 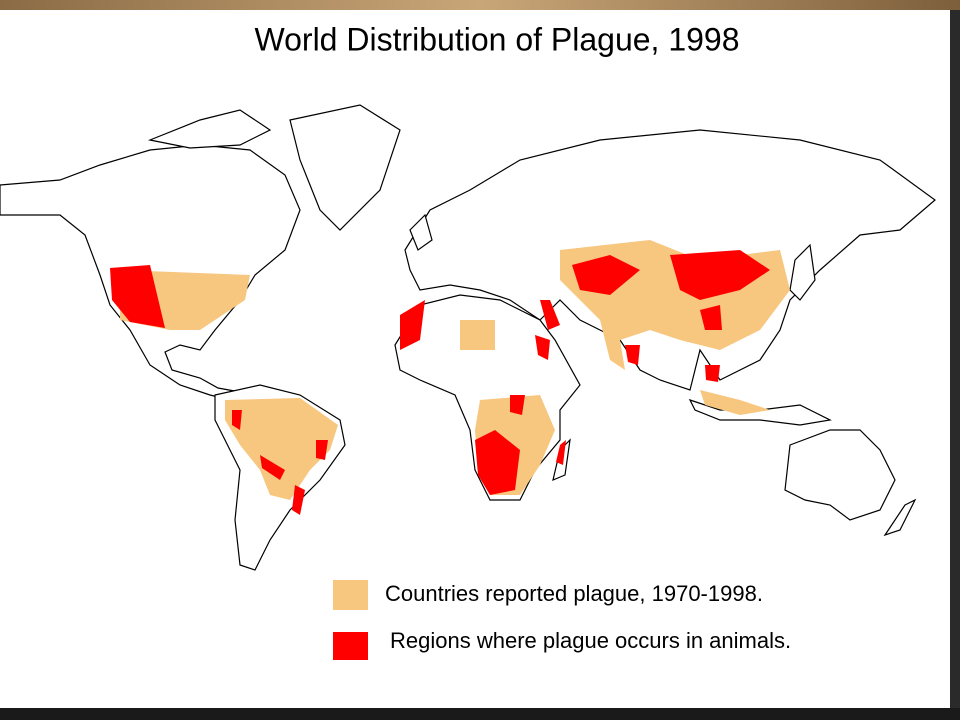 I want to click on top-band, so click(x=480, y=5).